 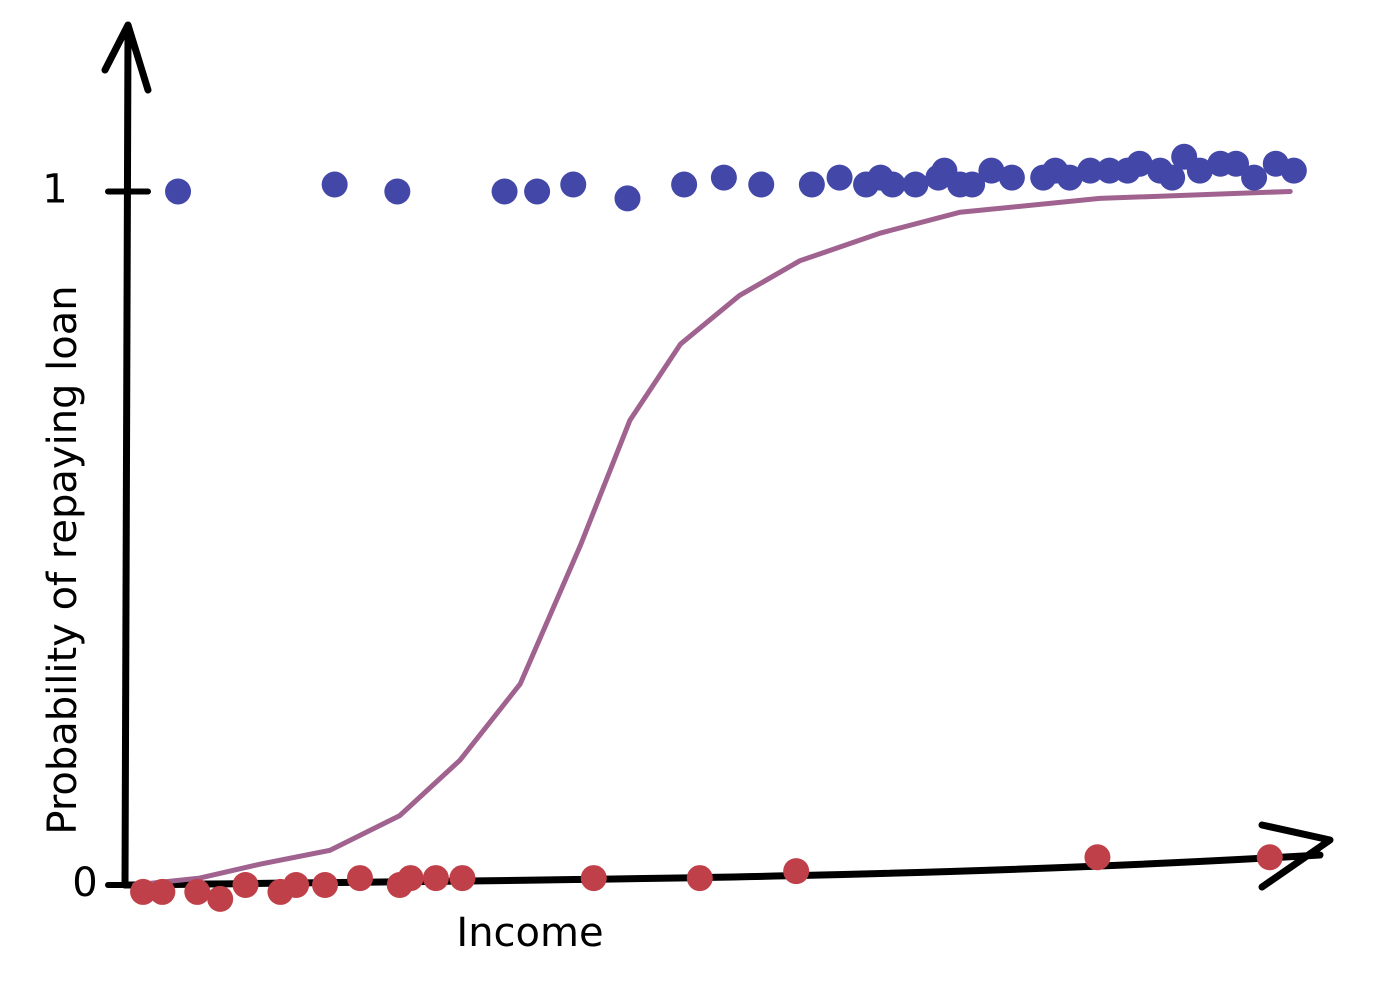 What do you see at coordinates (54, 189) in the screenshot?
I see `y-tick-label: 1` at bounding box center [54, 189].